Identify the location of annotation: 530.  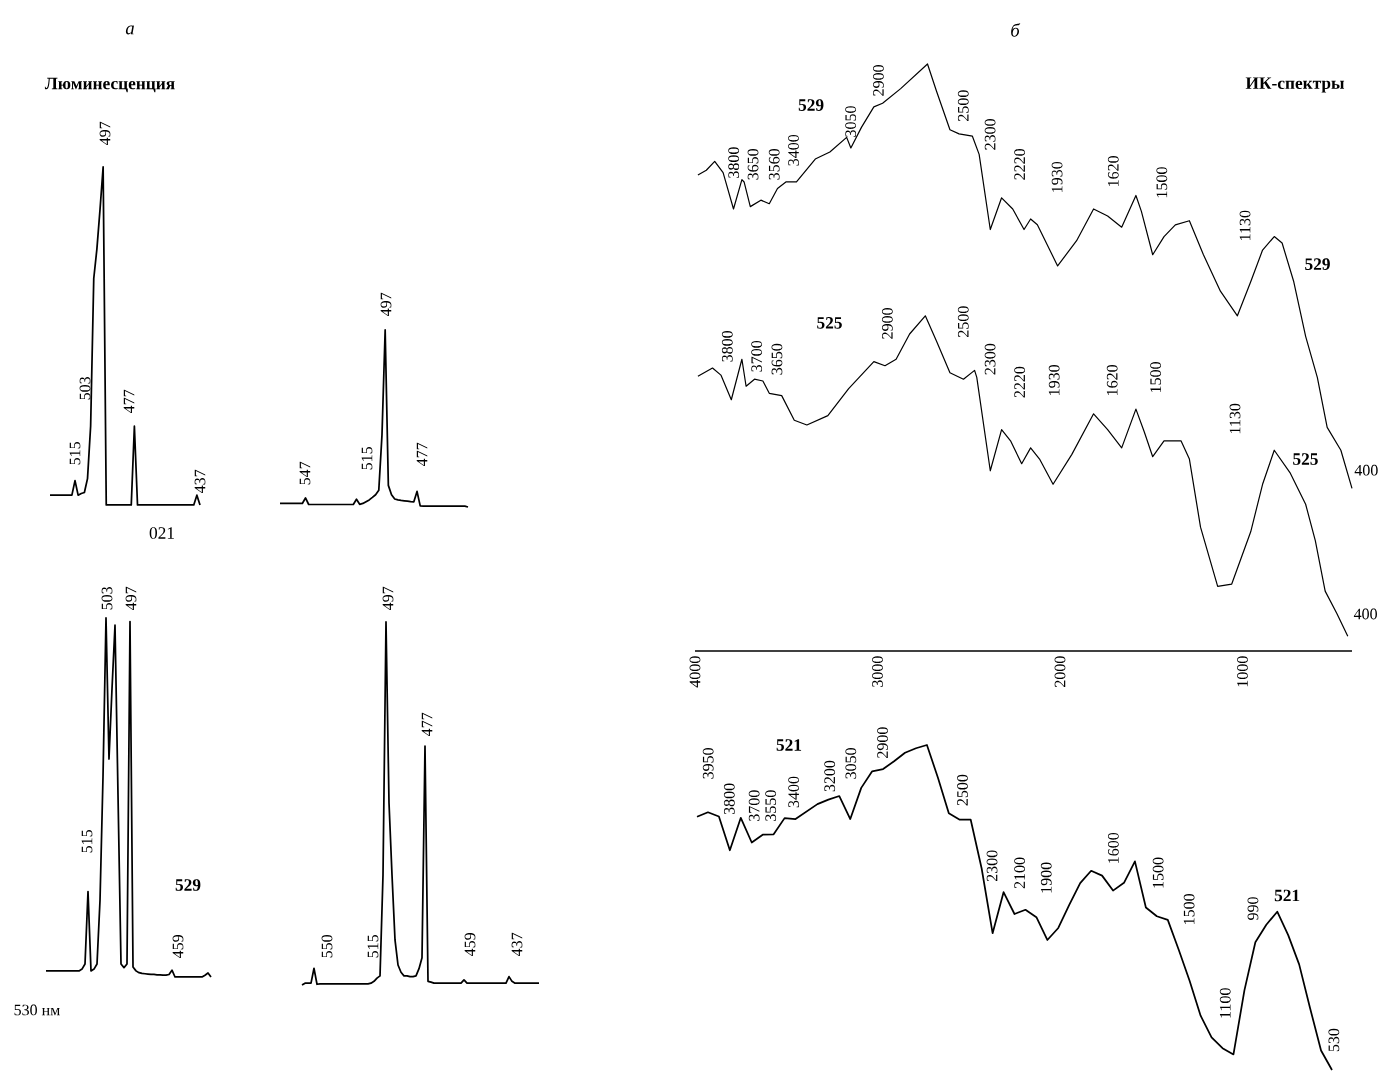
(1334, 1040).